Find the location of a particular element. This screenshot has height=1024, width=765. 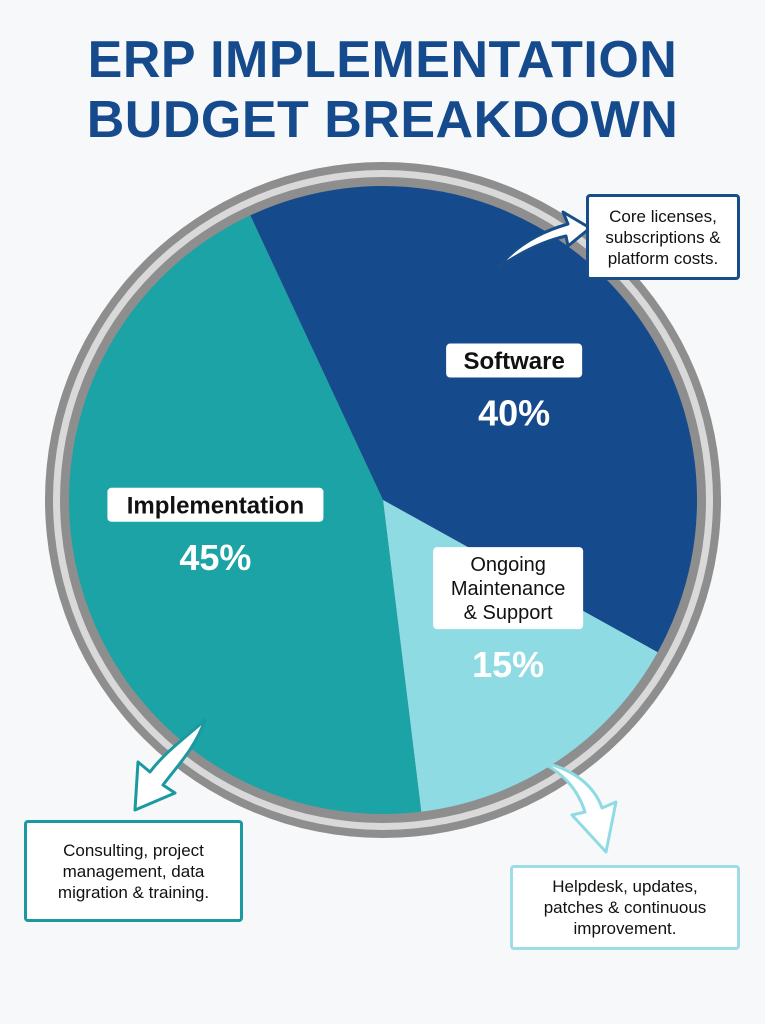

slice-label-box-ongoing is located at coordinates (508, 588).